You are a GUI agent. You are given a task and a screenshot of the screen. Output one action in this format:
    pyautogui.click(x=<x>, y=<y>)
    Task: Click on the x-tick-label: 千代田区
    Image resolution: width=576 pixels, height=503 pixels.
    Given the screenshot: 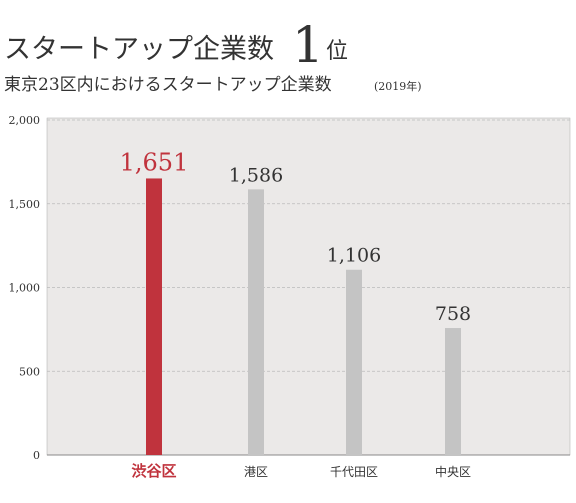 What is the action you would take?
    pyautogui.click(x=354, y=472)
    